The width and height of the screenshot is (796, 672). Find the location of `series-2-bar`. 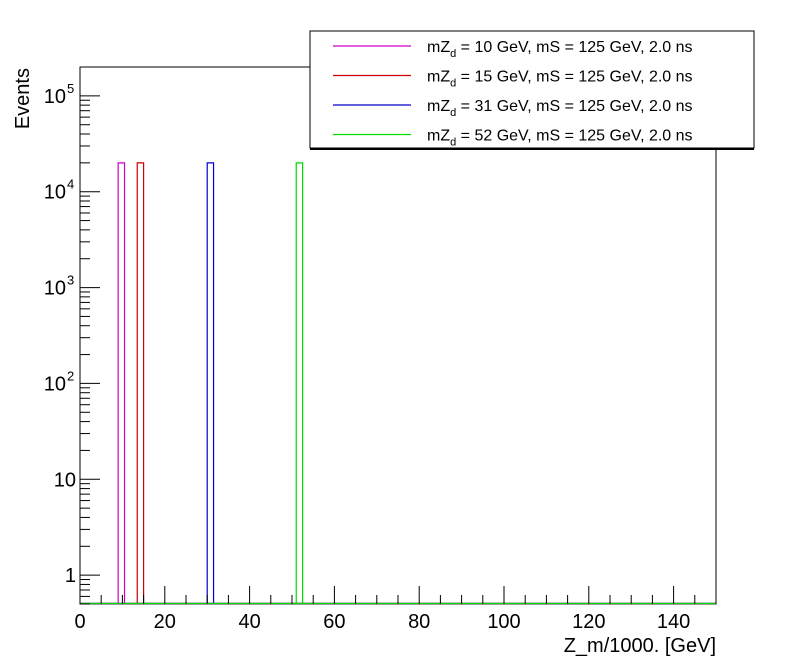

series-2-bar is located at coordinates (140, 383).